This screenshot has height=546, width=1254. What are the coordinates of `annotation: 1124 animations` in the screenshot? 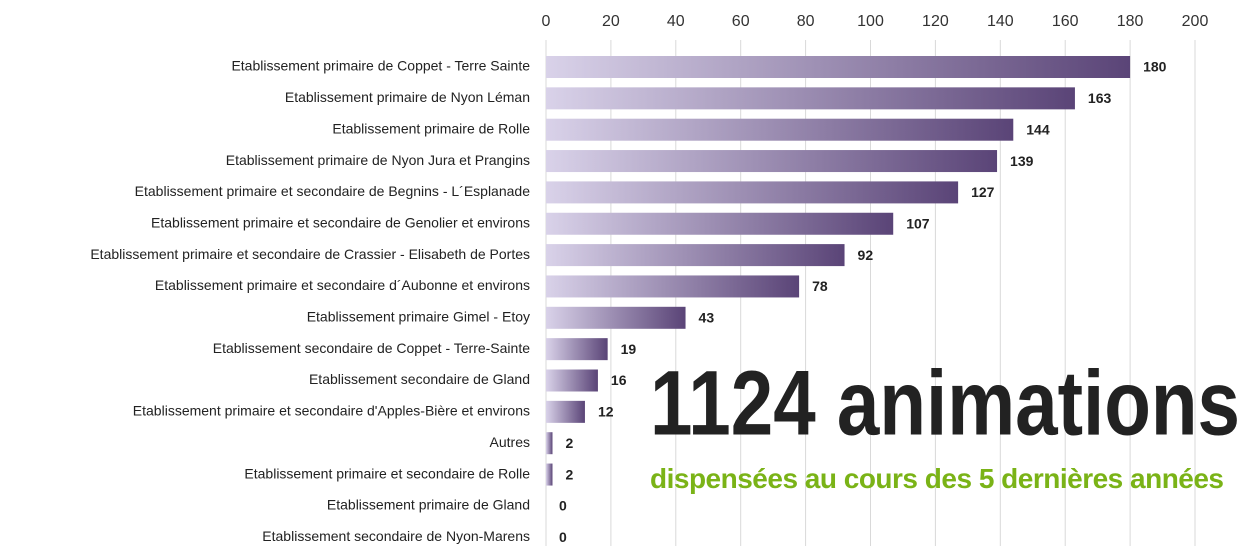 It's located at (945, 403).